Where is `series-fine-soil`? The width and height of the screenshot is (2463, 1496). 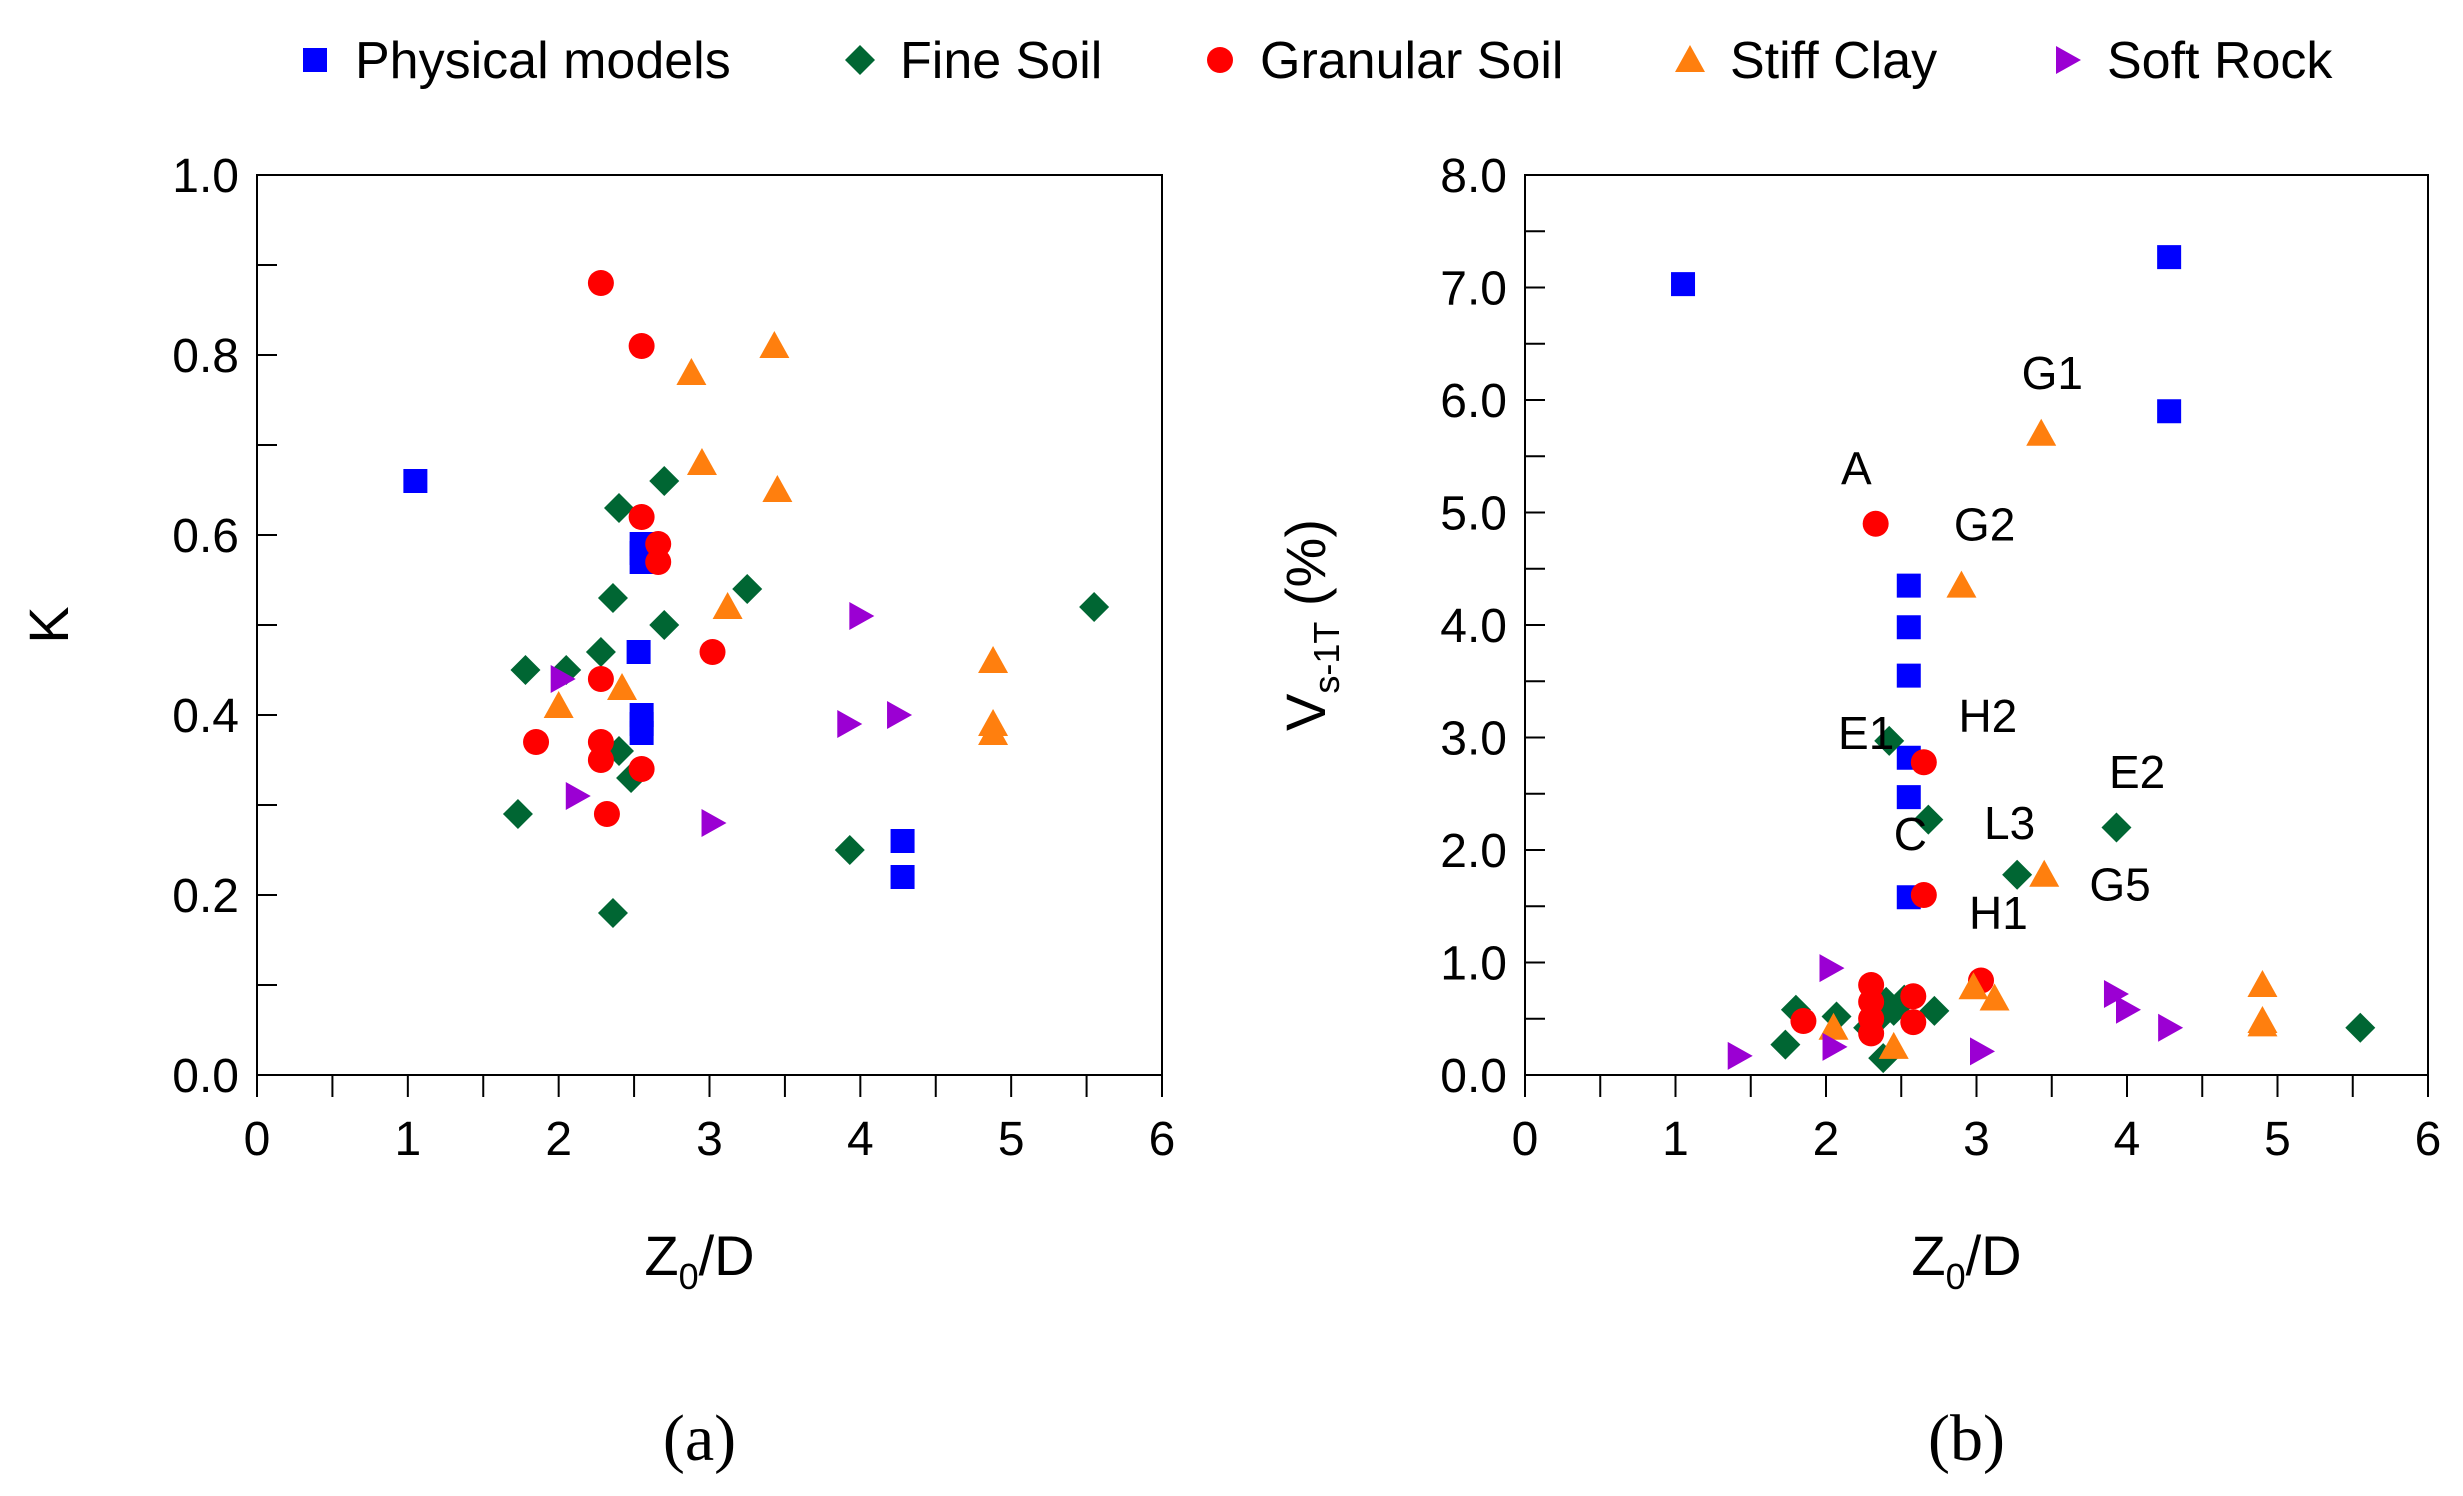 series-fine-soil is located at coordinates (806, 697).